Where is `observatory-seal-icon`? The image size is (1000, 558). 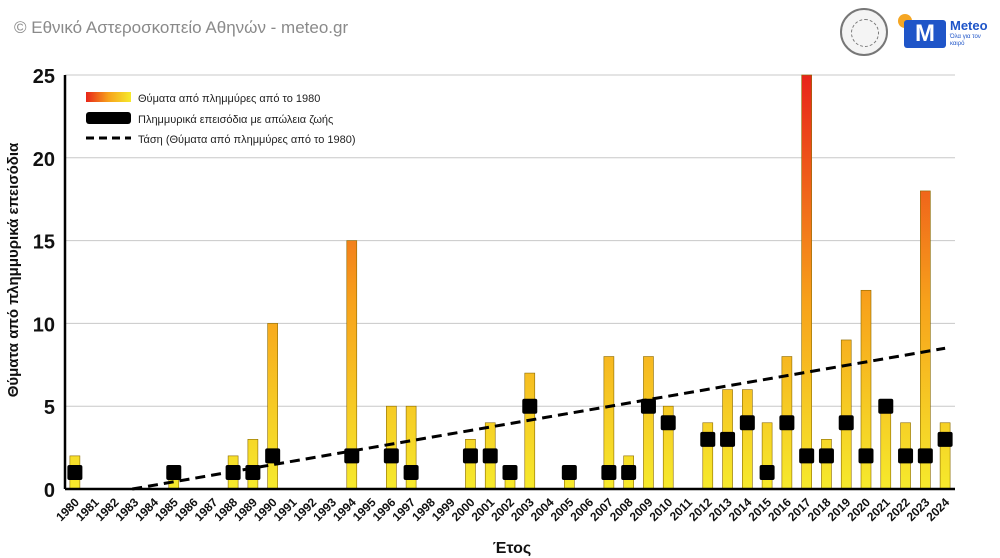
observatory-seal-icon is located at coordinates (864, 32).